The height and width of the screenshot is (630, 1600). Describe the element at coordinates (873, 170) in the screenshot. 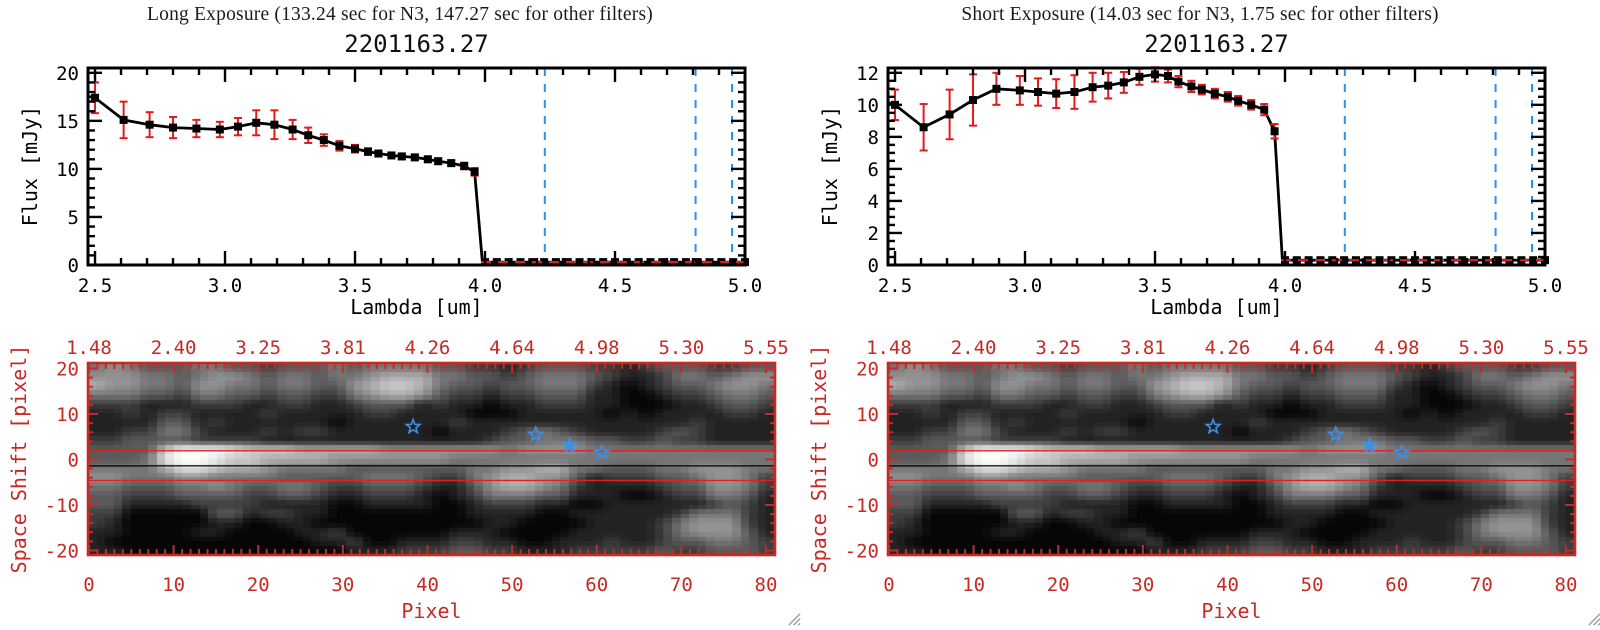

I see `svg-text: 6` at that location.